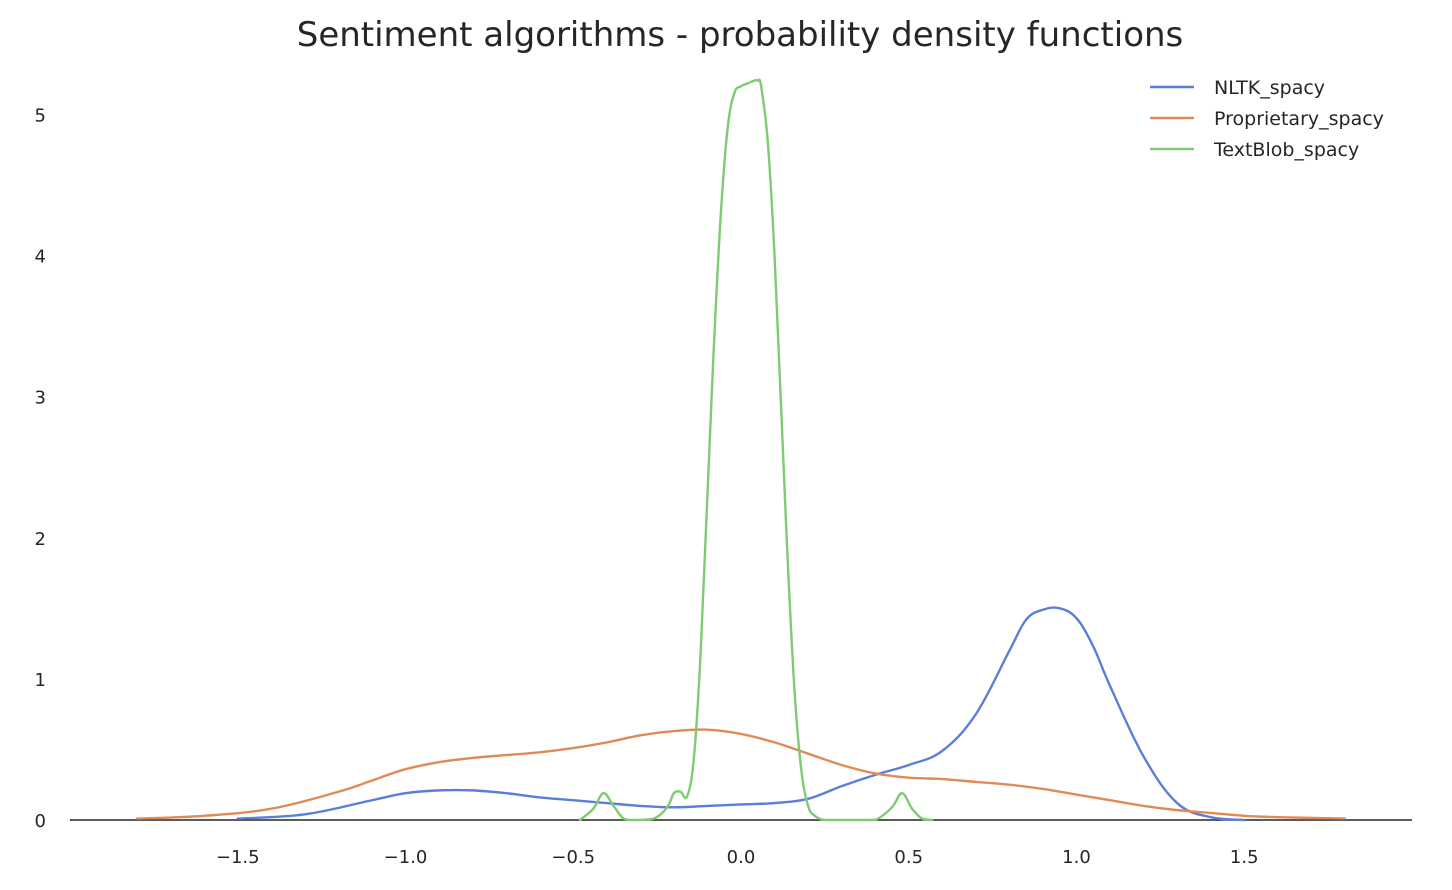  What do you see at coordinates (908, 857) in the screenshot?
I see `x-tick-label: 0.5` at bounding box center [908, 857].